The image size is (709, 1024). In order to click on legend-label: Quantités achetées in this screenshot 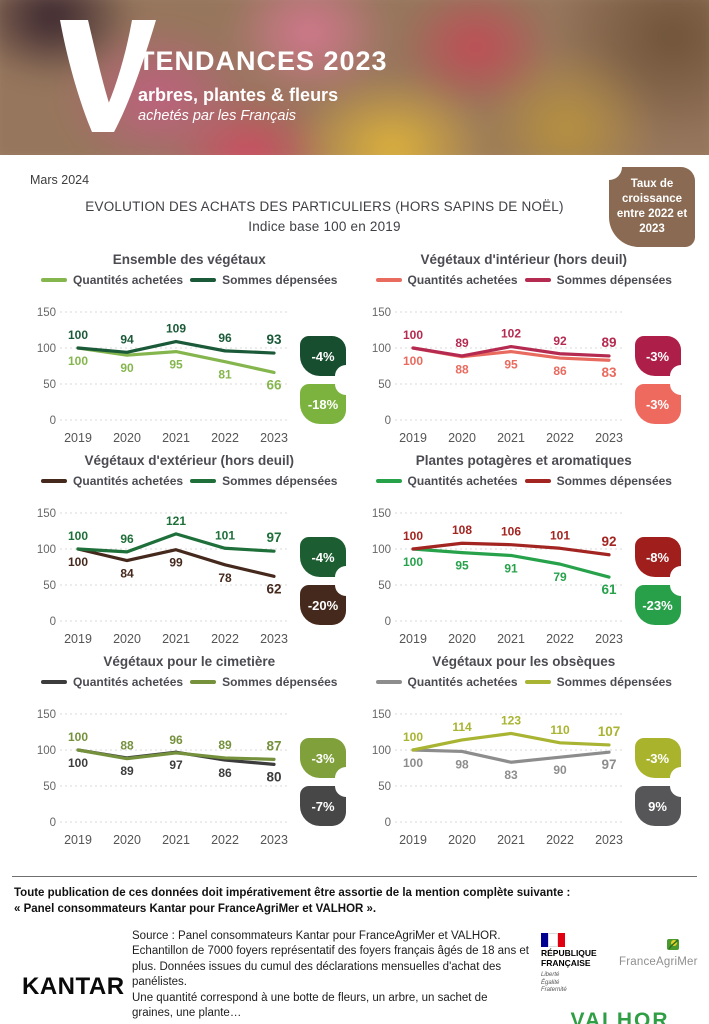, I will do `click(128, 682)`.